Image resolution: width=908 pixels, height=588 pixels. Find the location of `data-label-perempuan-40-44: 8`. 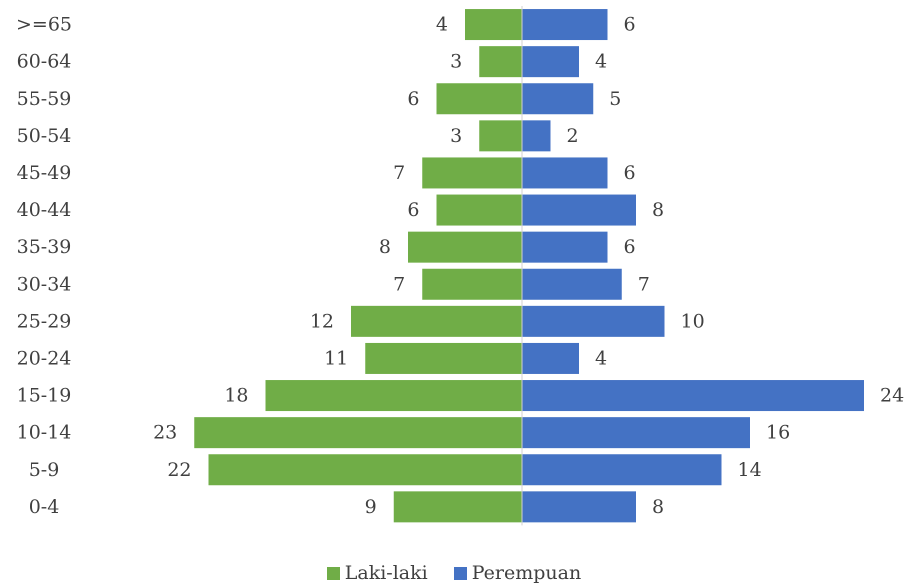

data-label-perempuan-40-44: 8 is located at coordinates (658, 210).